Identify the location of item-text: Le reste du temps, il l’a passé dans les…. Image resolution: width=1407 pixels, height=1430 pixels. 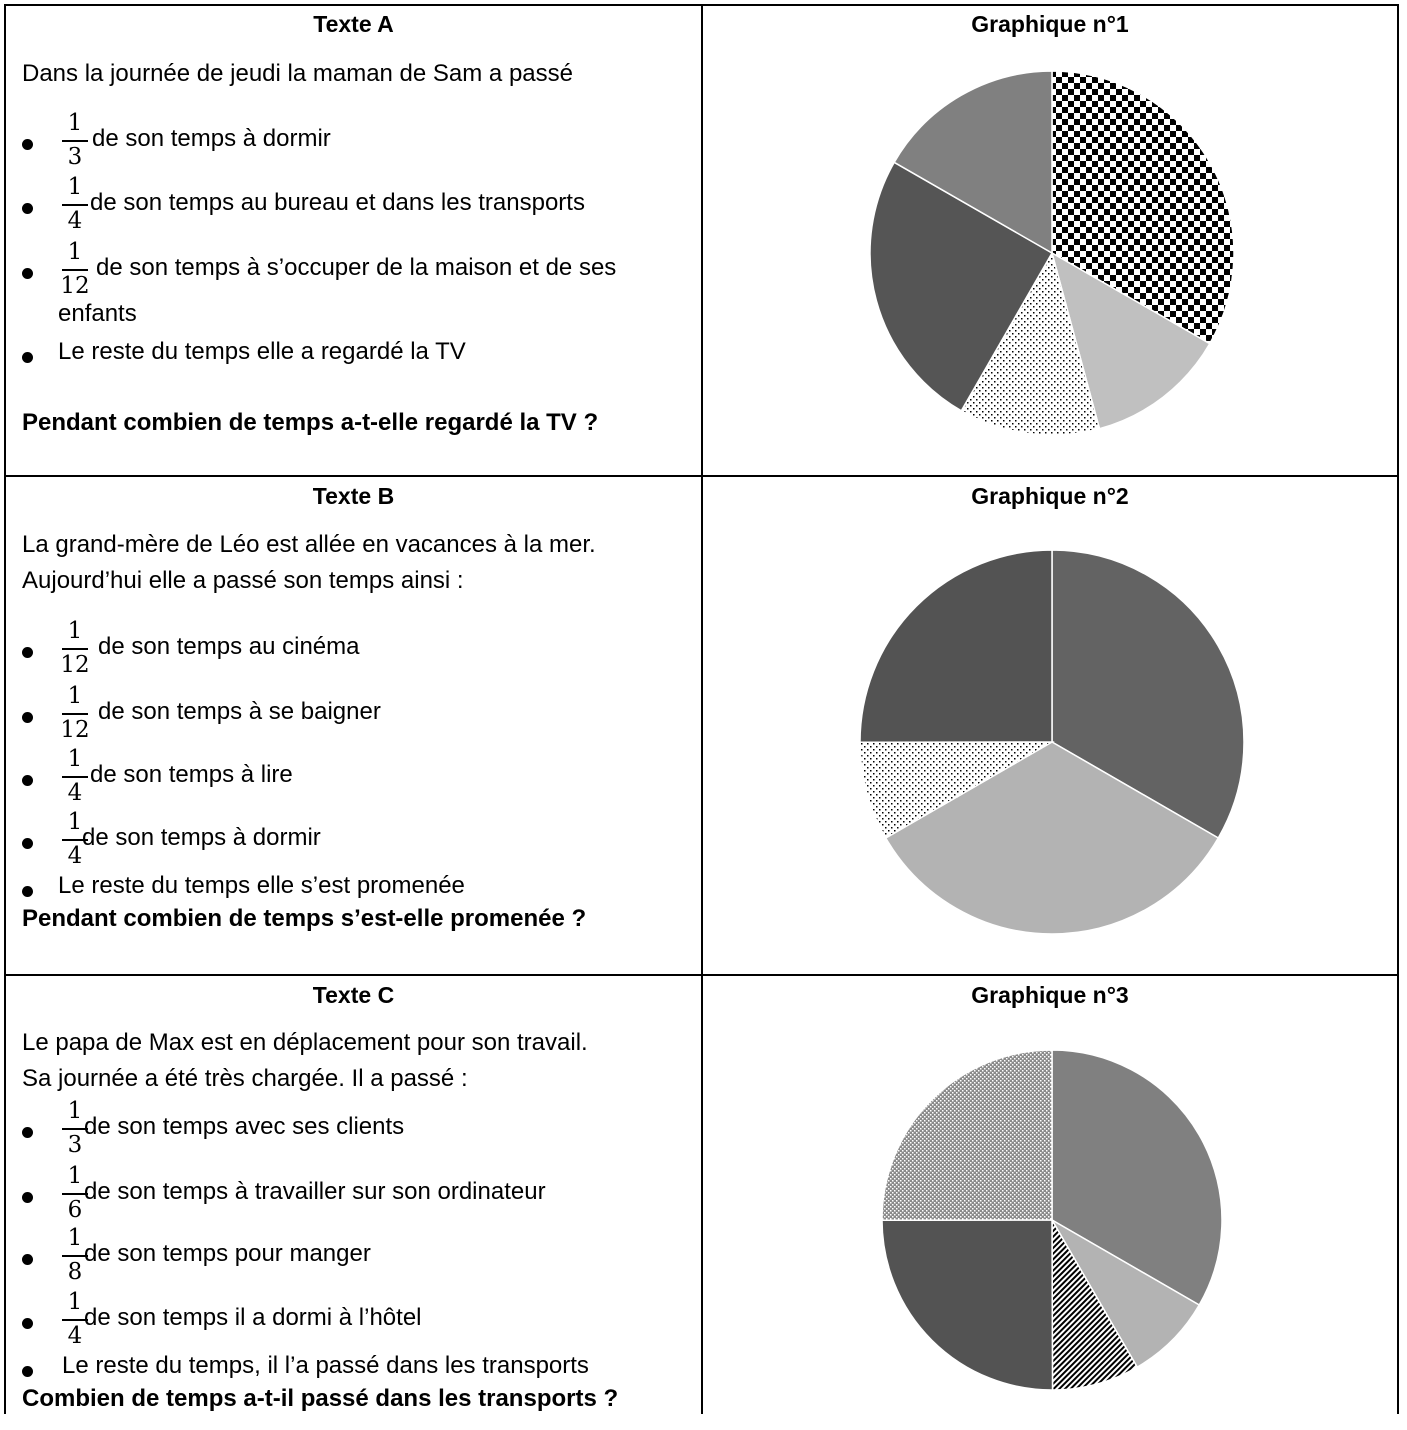
(325, 1365).